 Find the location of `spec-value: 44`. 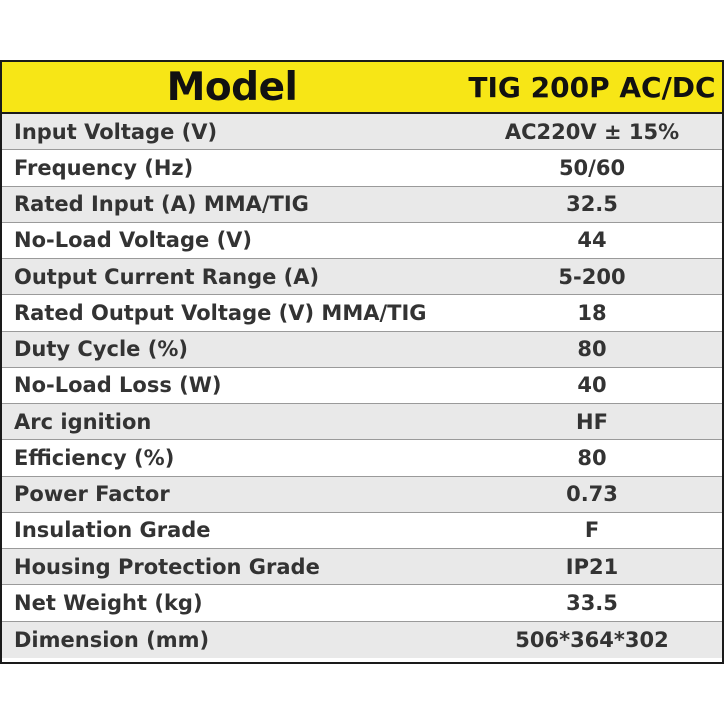

spec-value: 44 is located at coordinates (592, 240).